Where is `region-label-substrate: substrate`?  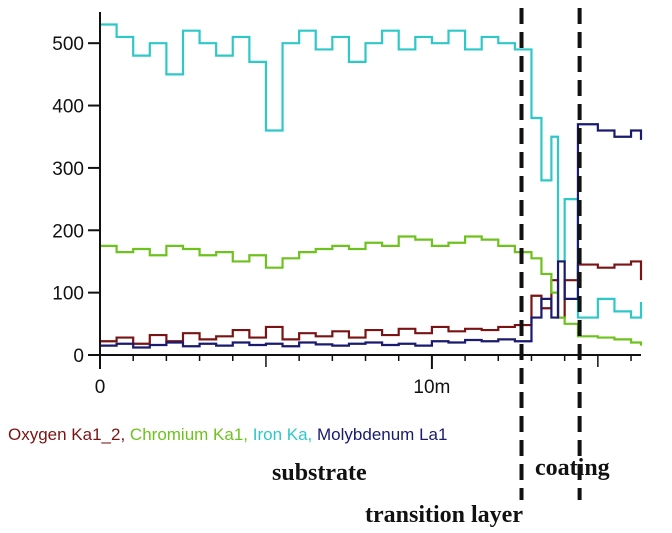 region-label-substrate: substrate is located at coordinates (319, 473).